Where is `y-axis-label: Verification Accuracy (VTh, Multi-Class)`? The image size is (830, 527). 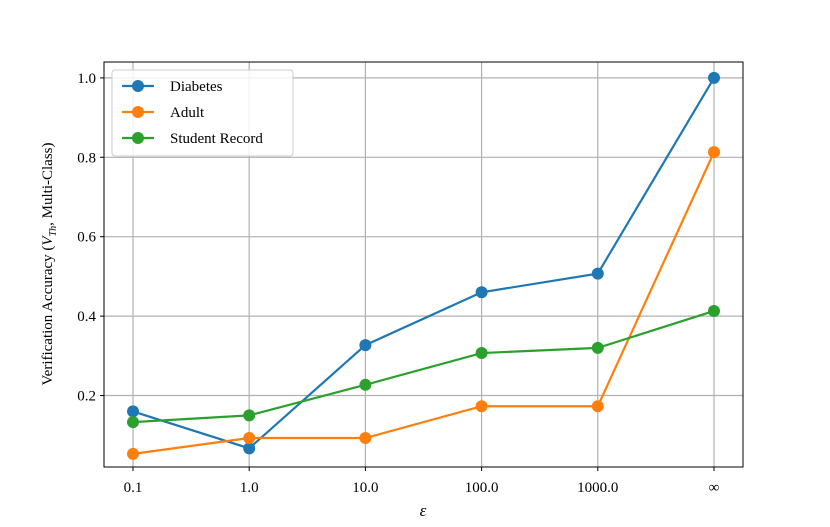
y-axis-label: Verification Accuracy (VTh, Multi-Class) is located at coordinates (49, 263).